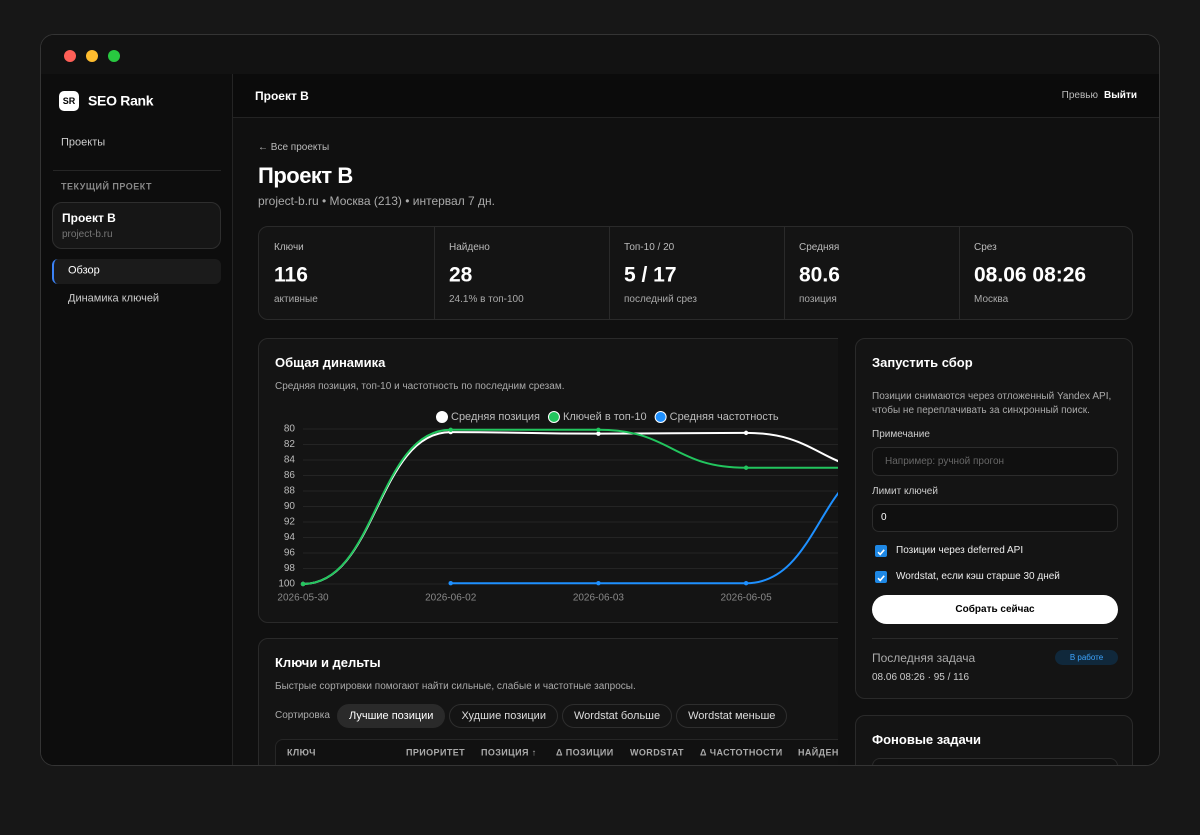  I want to click on y-tick-label: 84, so click(290, 460).